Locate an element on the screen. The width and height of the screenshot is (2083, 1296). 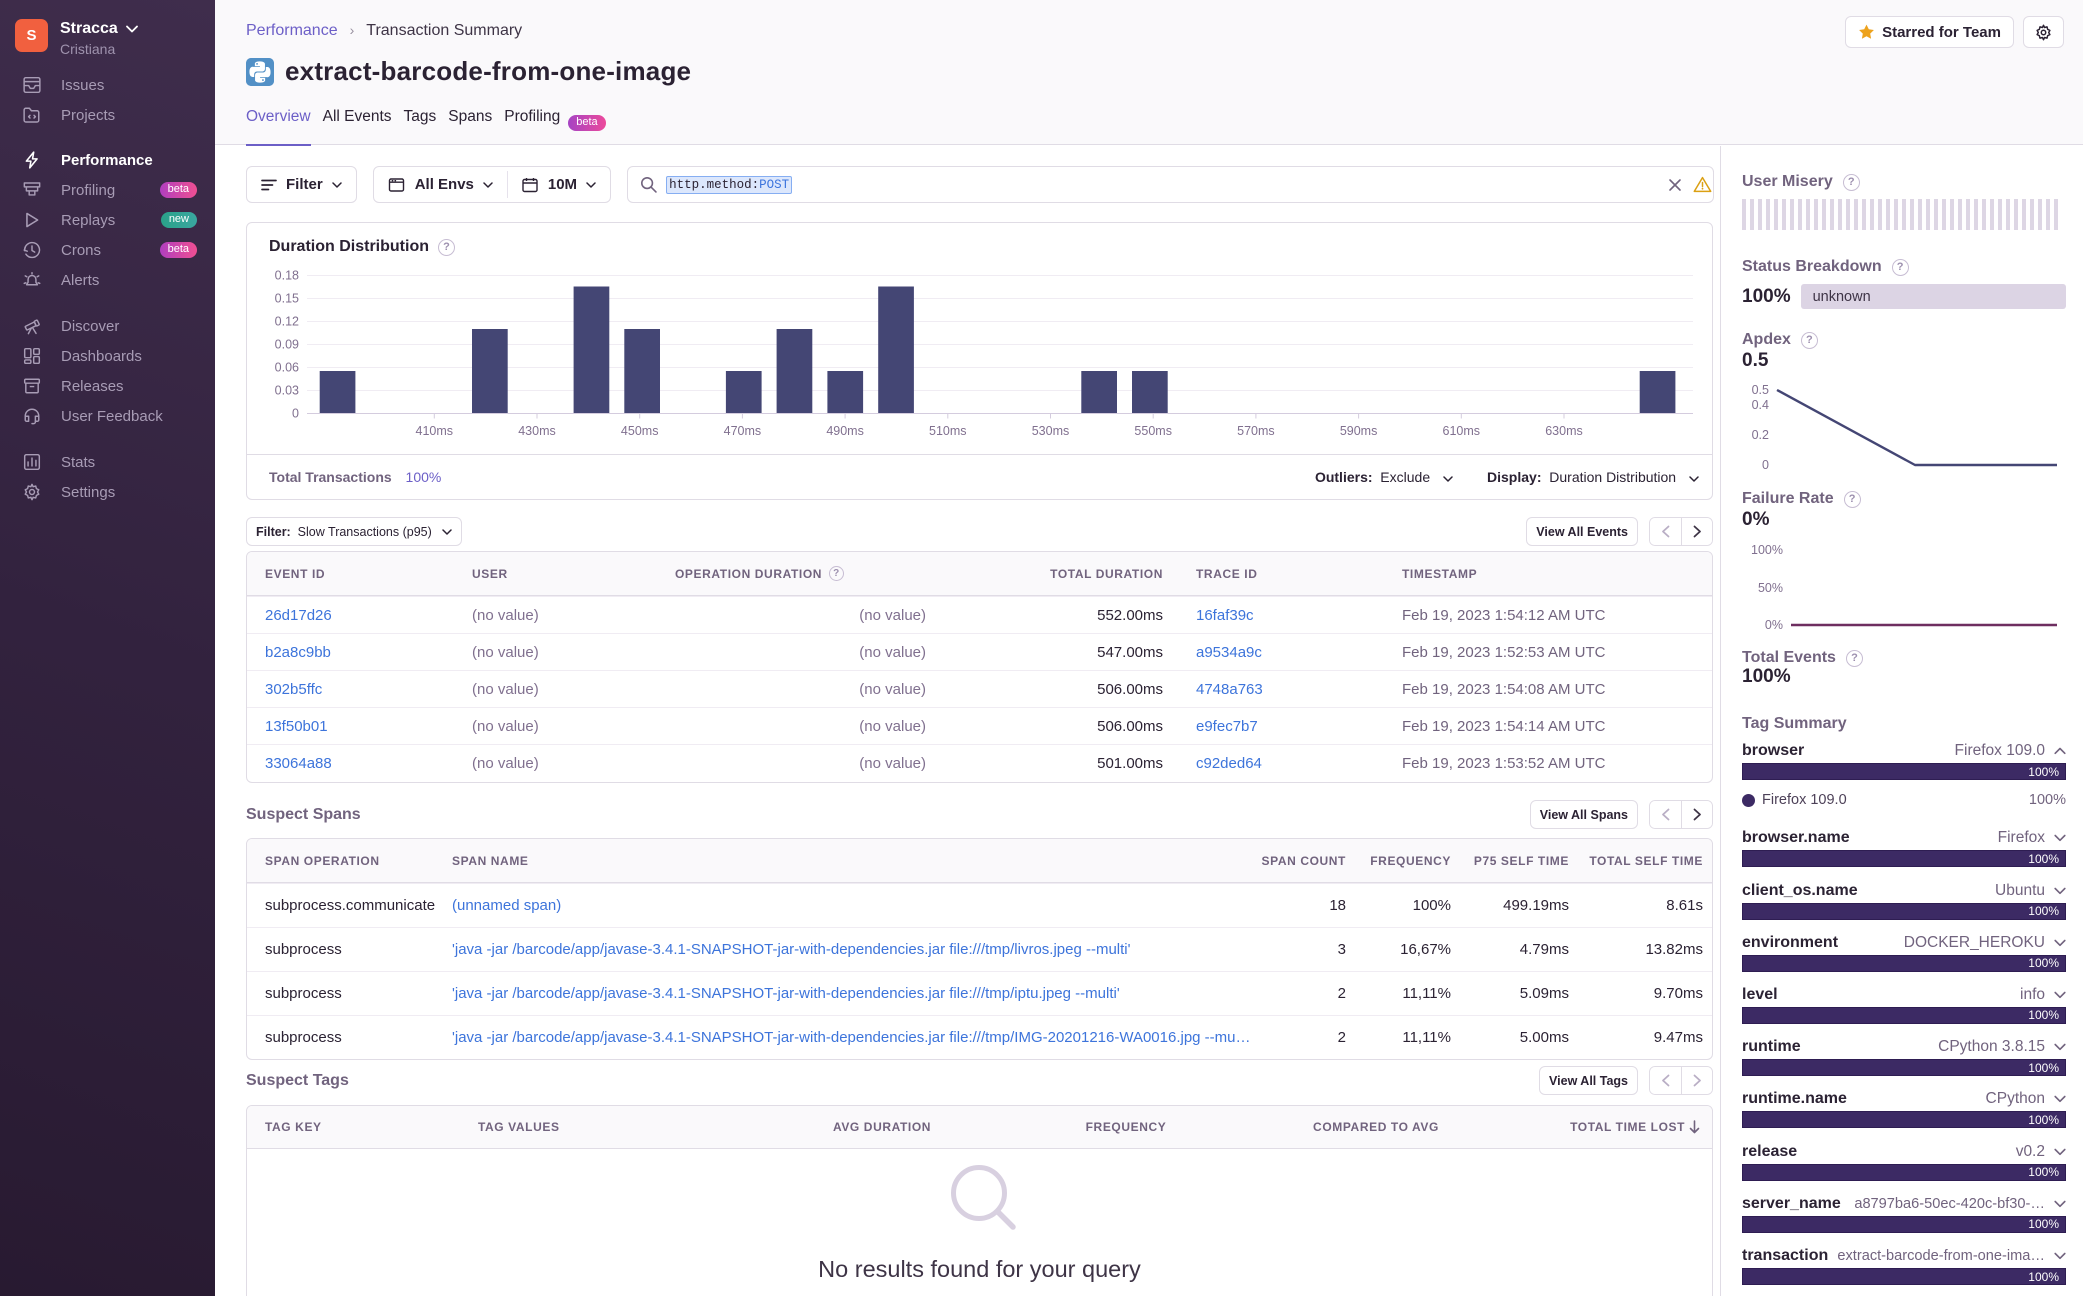
svg-text: 0.4 is located at coordinates (1760, 405).